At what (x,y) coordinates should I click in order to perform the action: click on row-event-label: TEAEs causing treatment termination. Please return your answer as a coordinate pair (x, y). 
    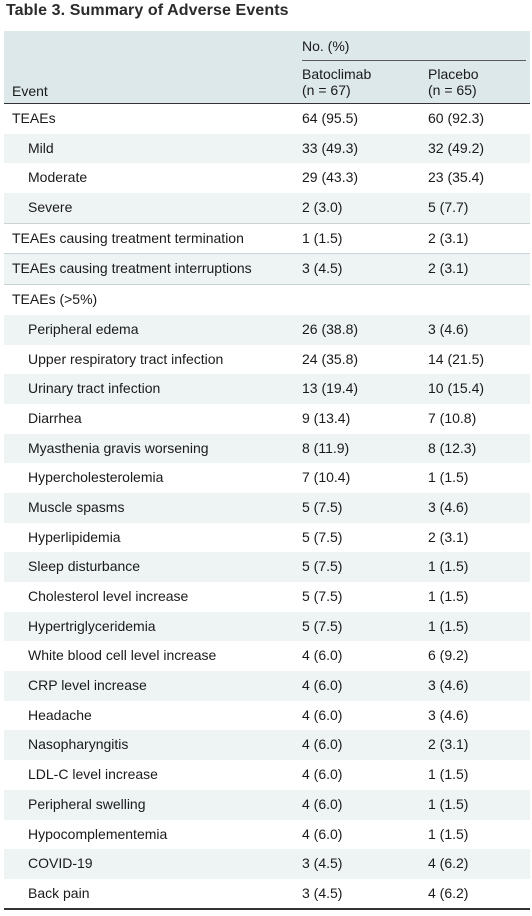
    Looking at the image, I should click on (128, 237).